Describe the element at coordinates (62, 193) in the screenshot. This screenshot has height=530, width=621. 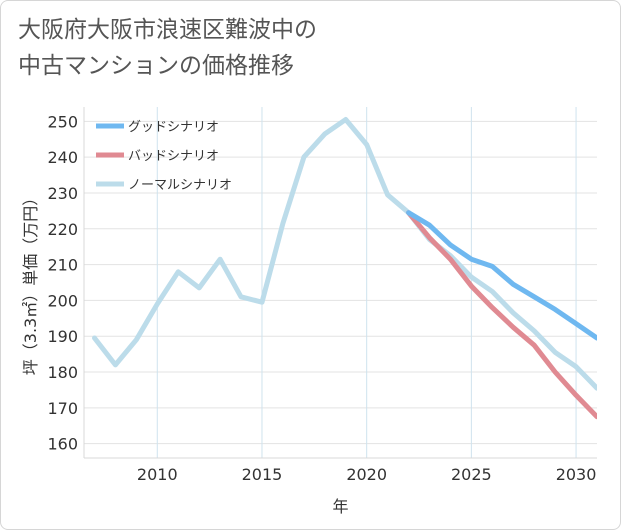
I see `y-tick-label: 230` at that location.